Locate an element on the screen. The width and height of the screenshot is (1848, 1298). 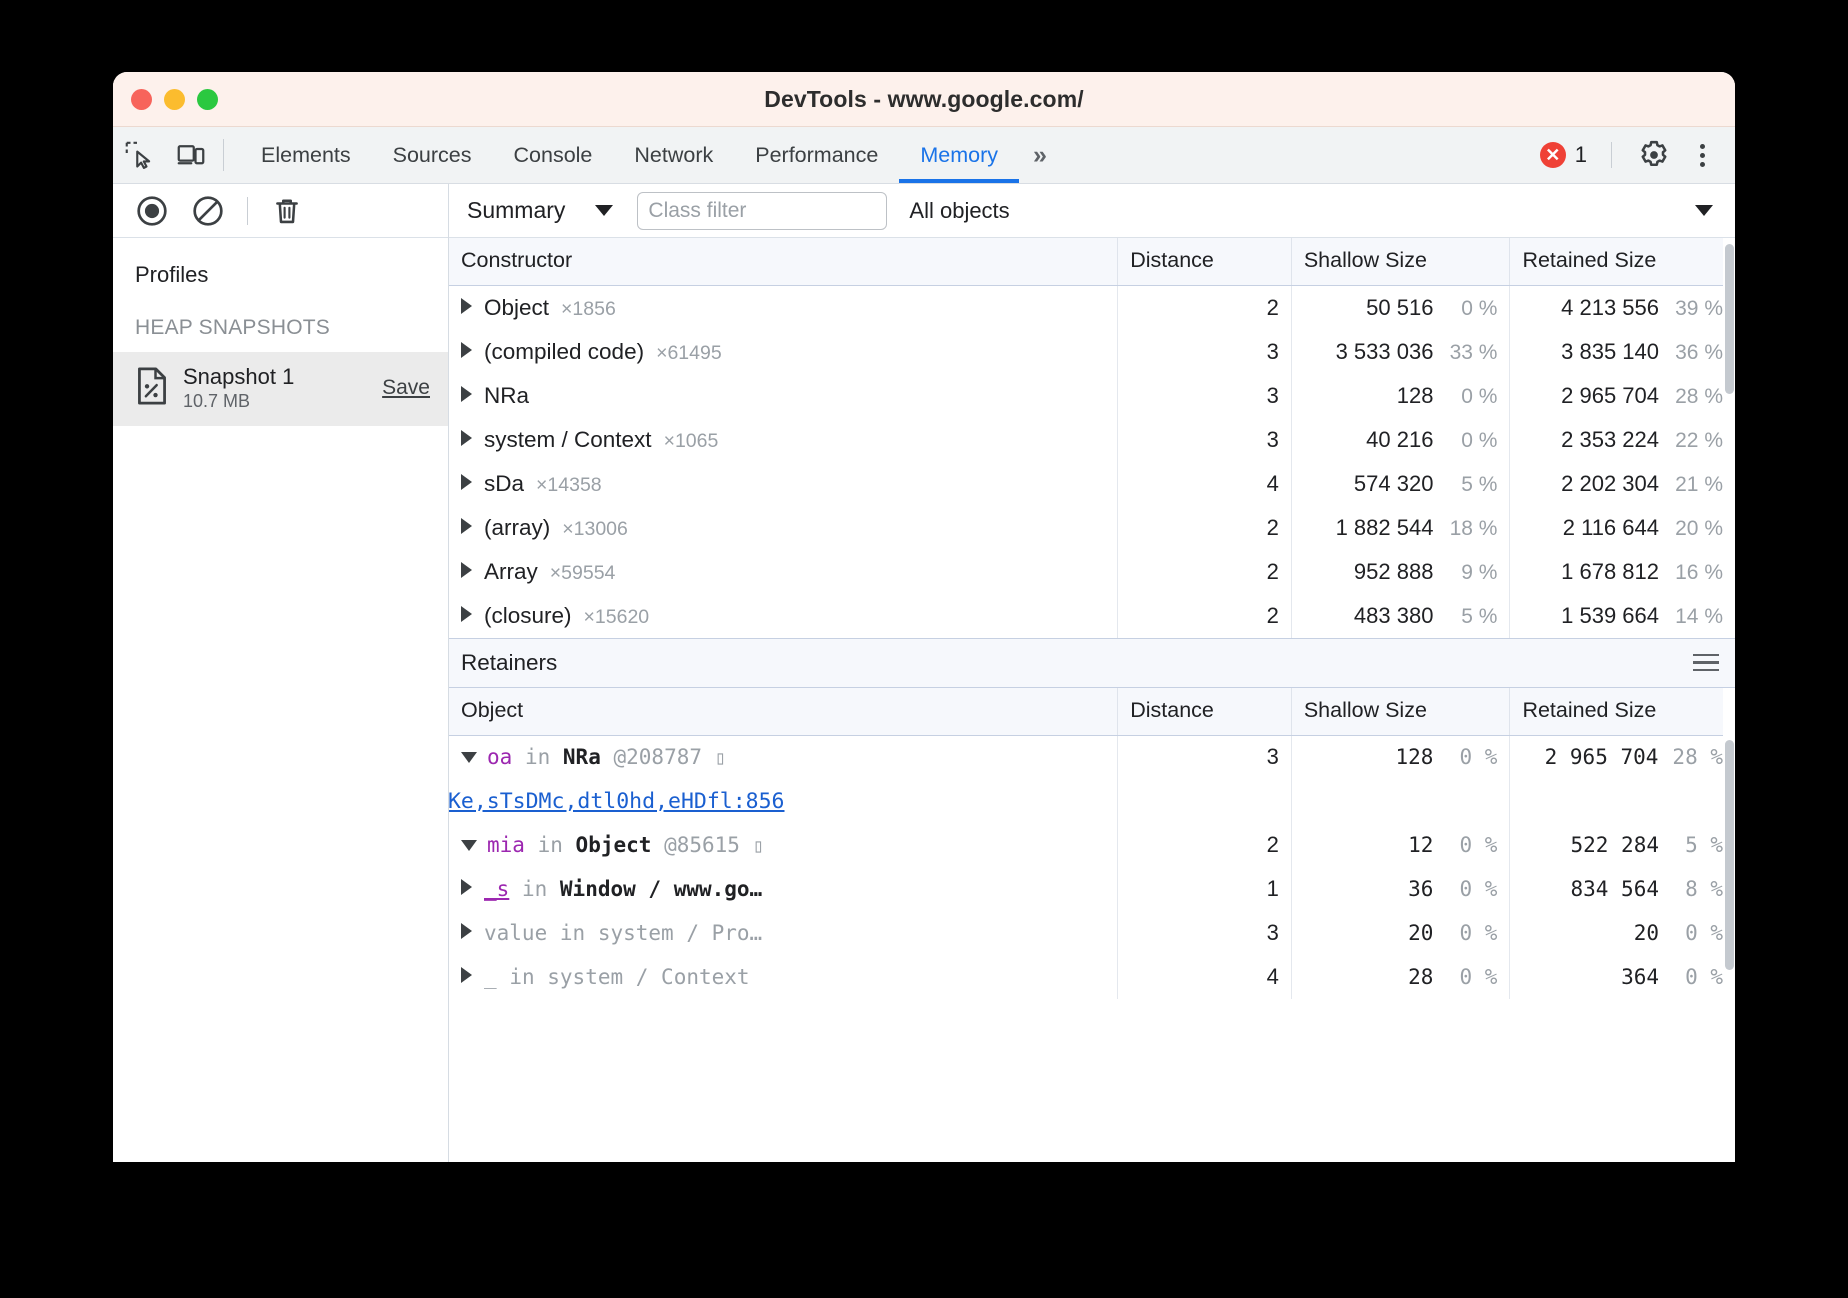
error-count-badge: ✕ 1 is located at coordinates (1563, 155).